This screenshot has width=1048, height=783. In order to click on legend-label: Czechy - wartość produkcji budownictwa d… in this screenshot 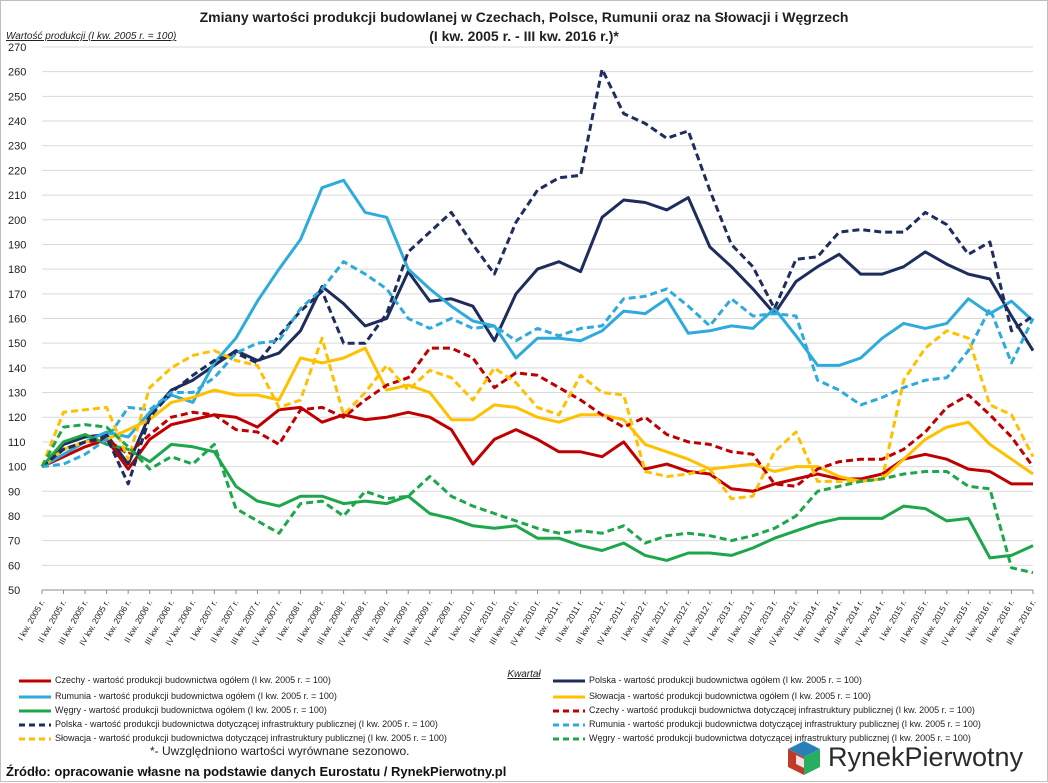, I will do `click(782, 710)`.